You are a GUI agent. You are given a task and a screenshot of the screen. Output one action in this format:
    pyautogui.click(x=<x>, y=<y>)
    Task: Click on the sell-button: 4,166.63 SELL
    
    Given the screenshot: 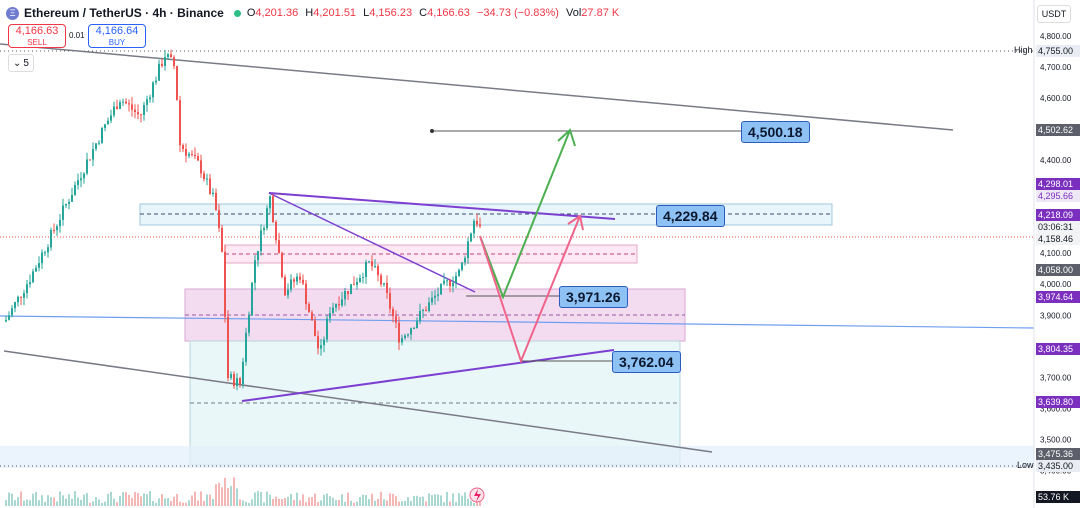 What is the action you would take?
    pyautogui.click(x=37, y=36)
    